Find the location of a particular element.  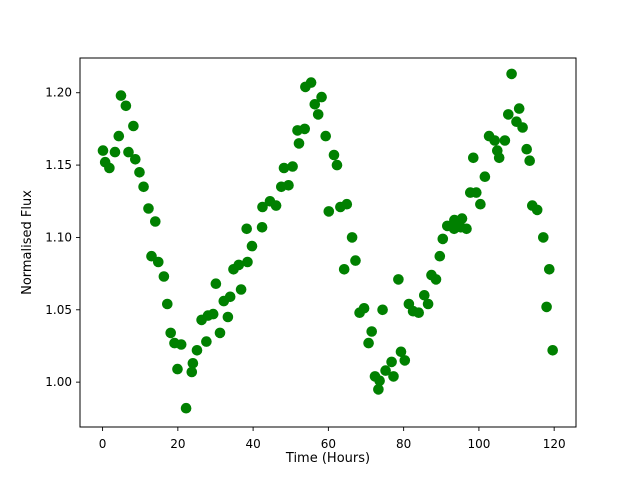

y-tick-label: 1.15 is located at coordinates (58, 165).